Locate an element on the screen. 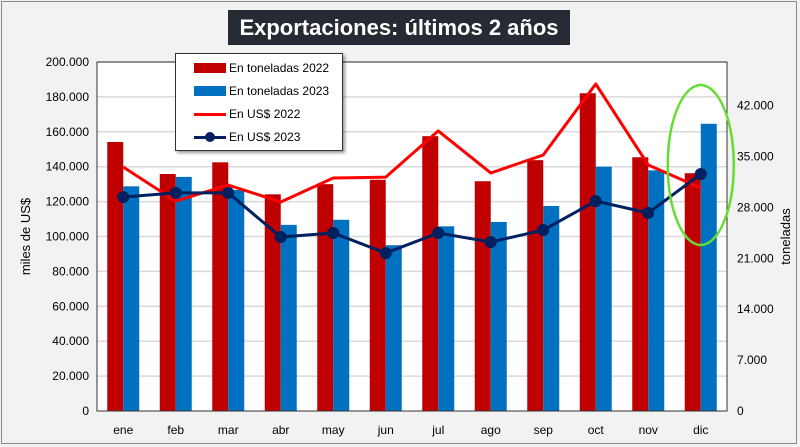  y-tick-label: 0 is located at coordinates (85, 411).